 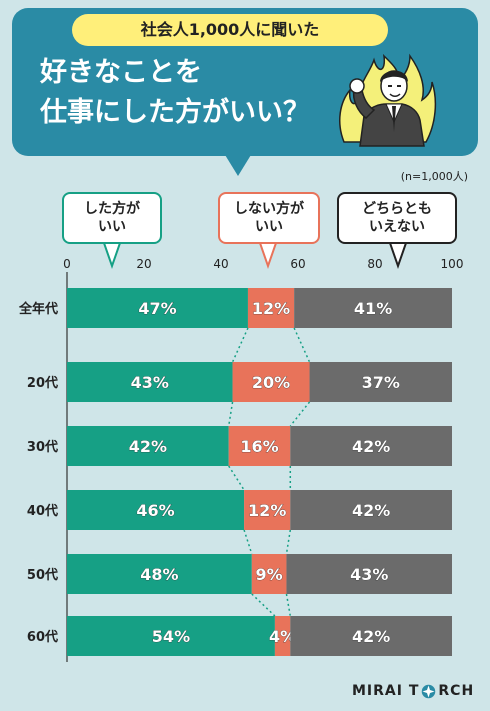 What do you see at coordinates (220, 264) in the screenshot?
I see `x-tick-label: 40` at bounding box center [220, 264].